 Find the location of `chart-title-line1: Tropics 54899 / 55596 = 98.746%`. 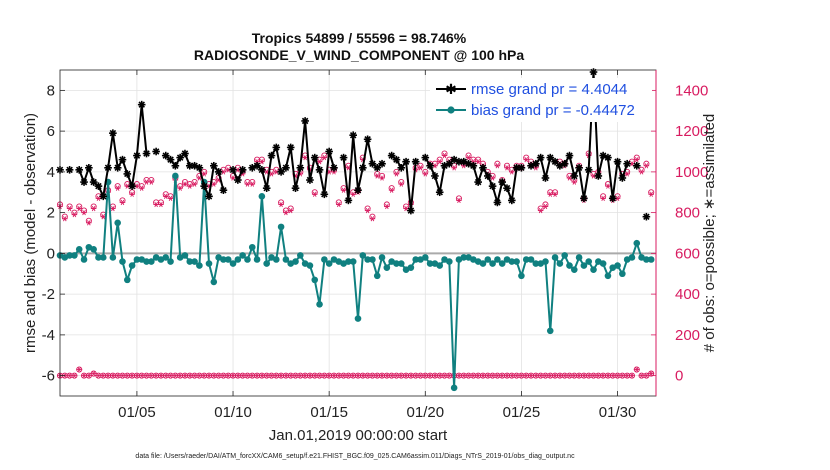

chart-title-line1: Tropics 54899 / 55596 = 98.746% is located at coordinates (359, 38).